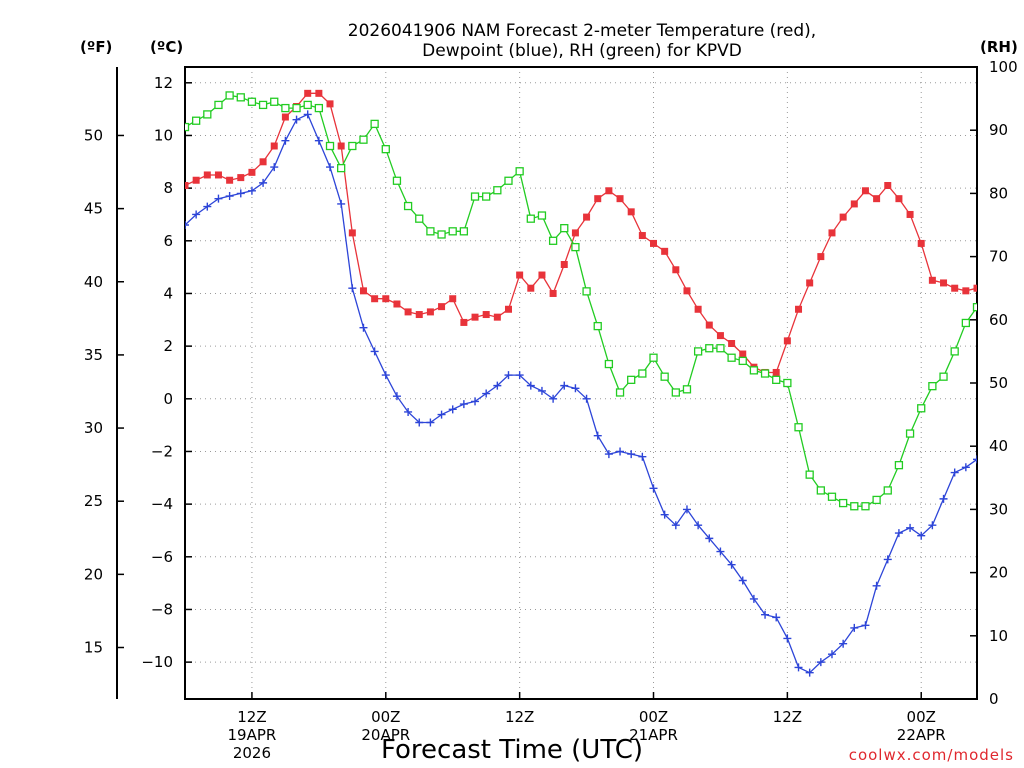  Describe the element at coordinates (998, 383) in the screenshot. I see `rh-tick-label: 50` at that location.